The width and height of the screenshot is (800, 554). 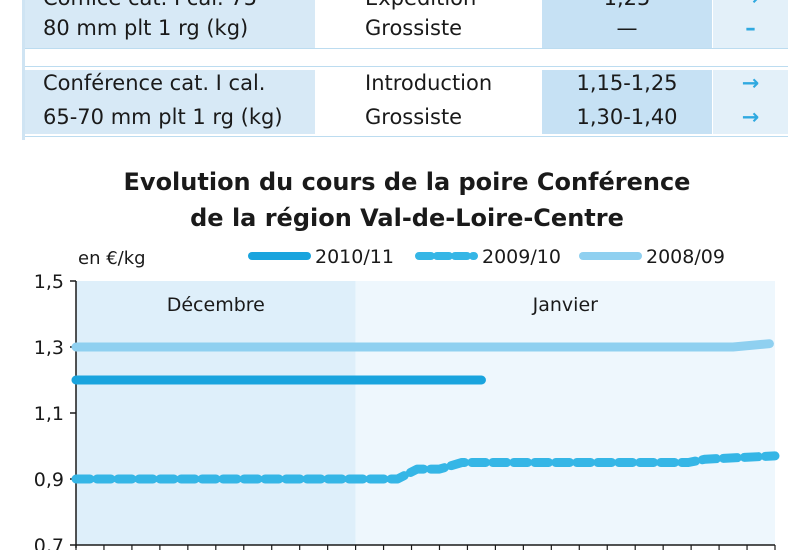 I want to click on y-axis-unit-label: en €/kg, so click(x=112, y=258).